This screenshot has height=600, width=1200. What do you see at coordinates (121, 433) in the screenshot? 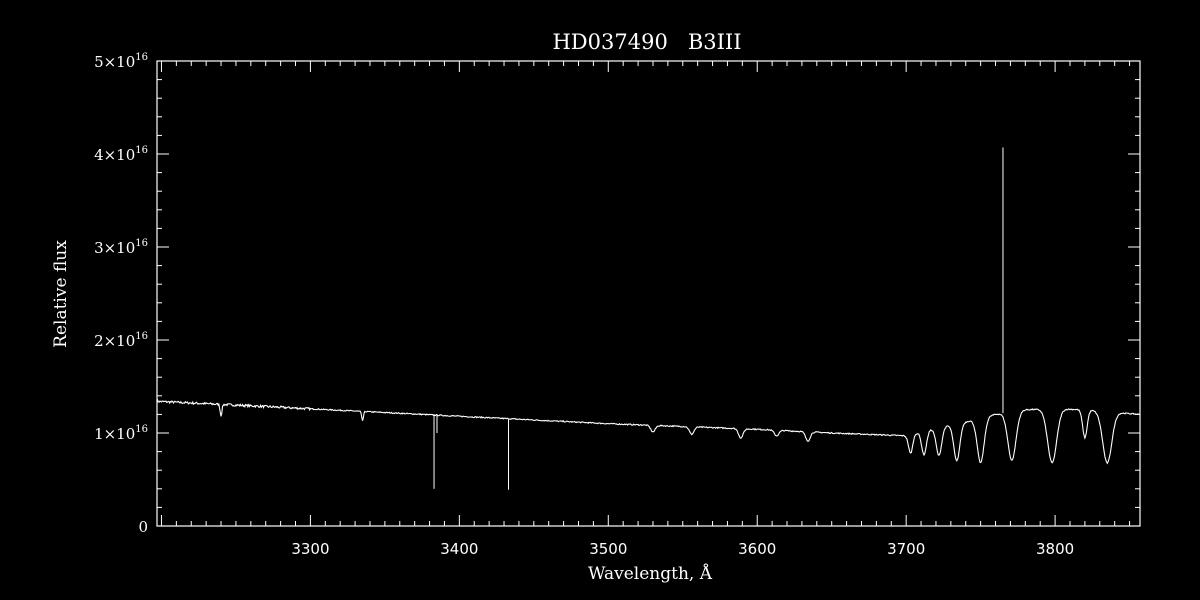
I see `y-tick-label: 1×10¹⁶` at bounding box center [121, 433].